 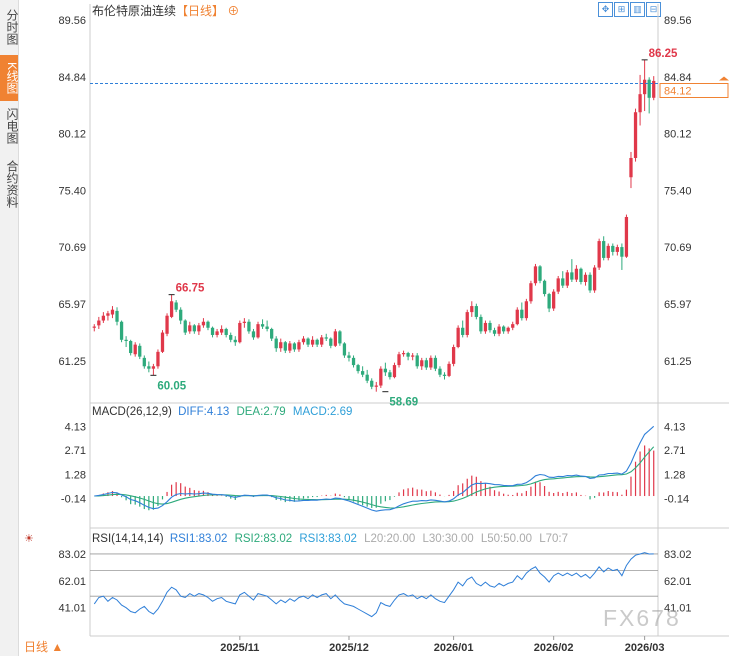 What do you see at coordinates (605, 9) in the screenshot?
I see `move-icon: ✥` at bounding box center [605, 9].